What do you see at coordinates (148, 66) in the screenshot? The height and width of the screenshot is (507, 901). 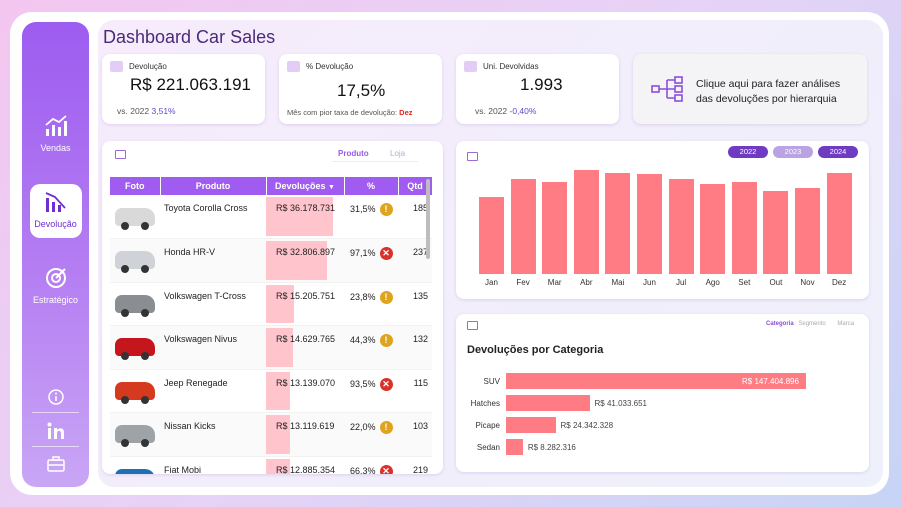 I see `kpi-label: Devolução` at bounding box center [148, 66].